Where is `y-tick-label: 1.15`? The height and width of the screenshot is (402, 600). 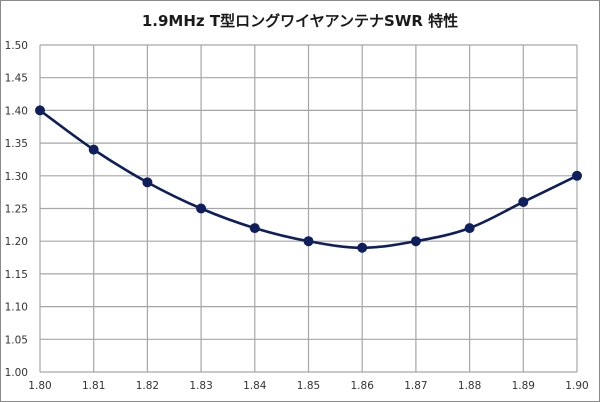 y-tick-label: 1.15 is located at coordinates (16, 275).